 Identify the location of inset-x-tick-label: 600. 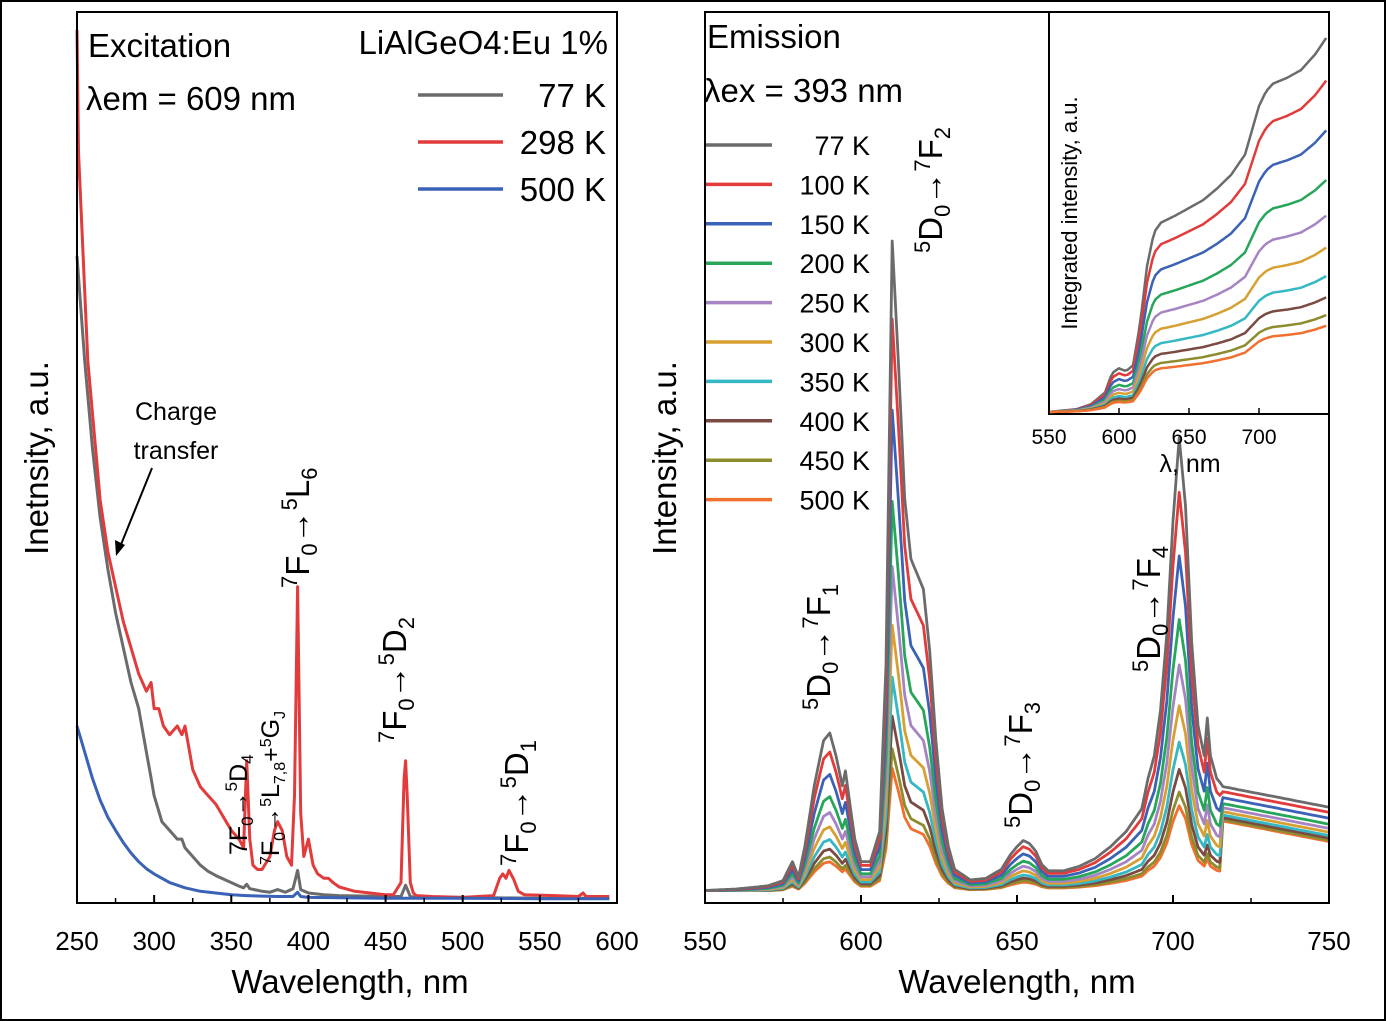
(1118, 437).